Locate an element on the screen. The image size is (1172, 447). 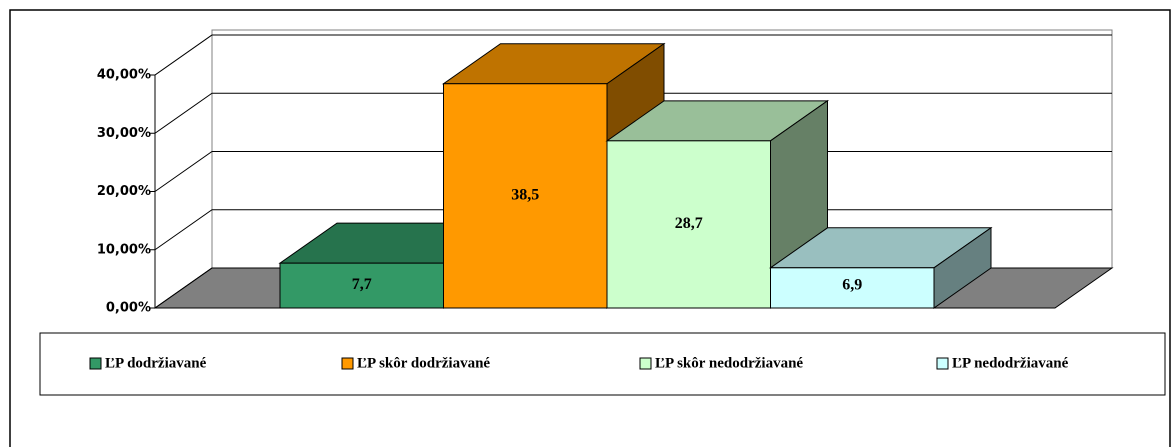
y-tick-label: 0,00% is located at coordinates (128, 308).